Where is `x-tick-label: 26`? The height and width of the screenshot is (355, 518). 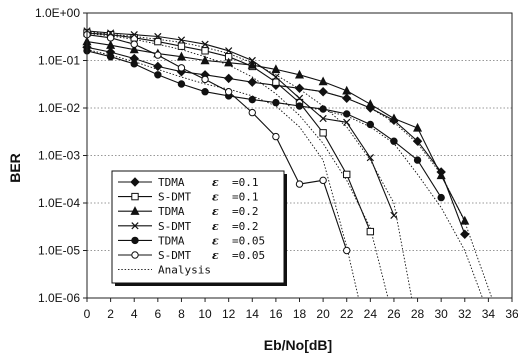
x-tick-label: 26 is located at coordinates (394, 314).